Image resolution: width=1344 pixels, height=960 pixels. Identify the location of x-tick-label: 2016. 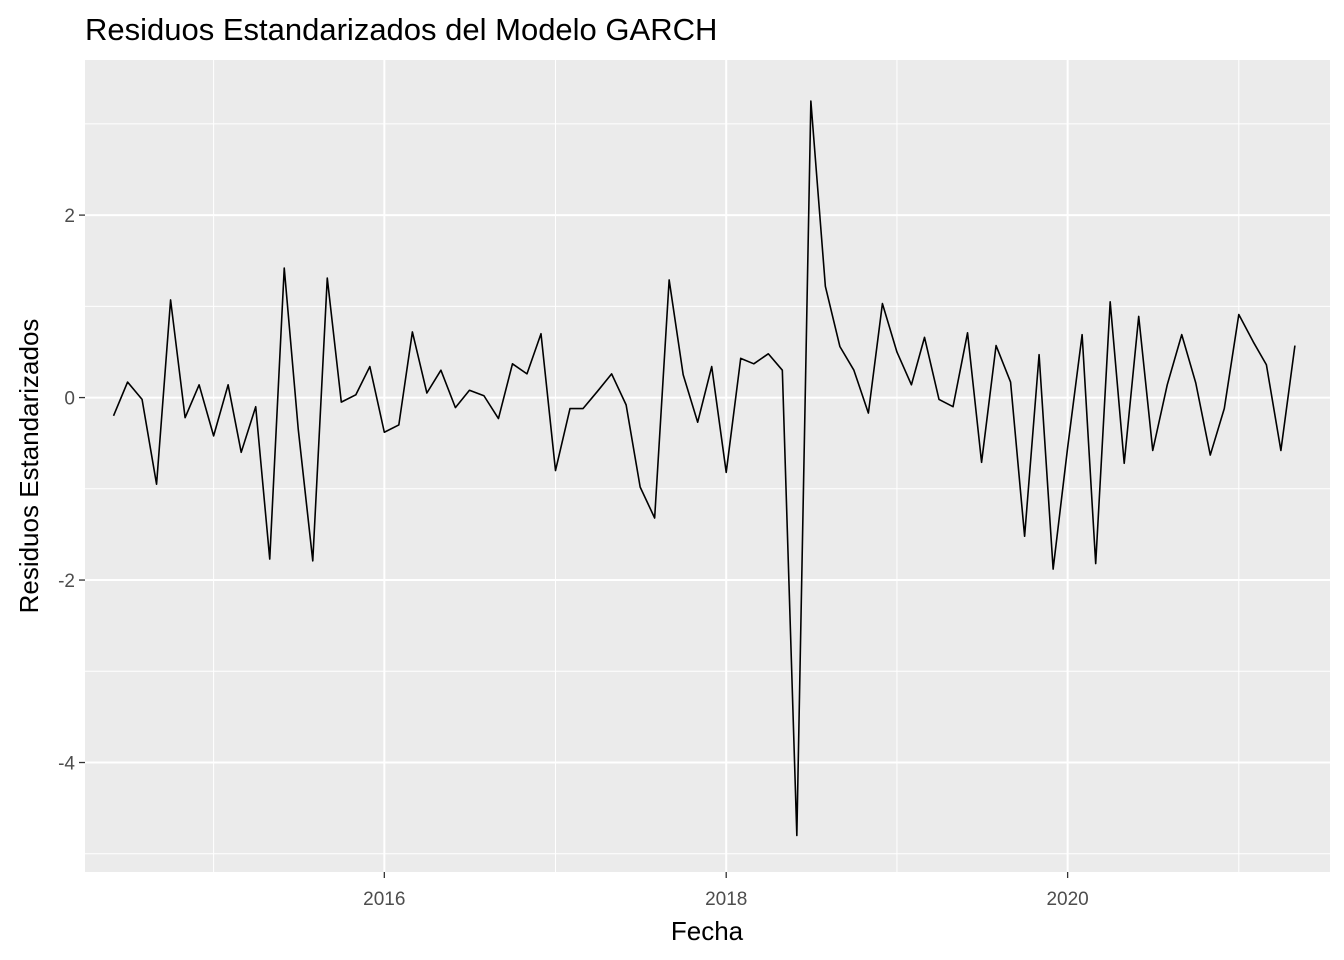
(384, 899).